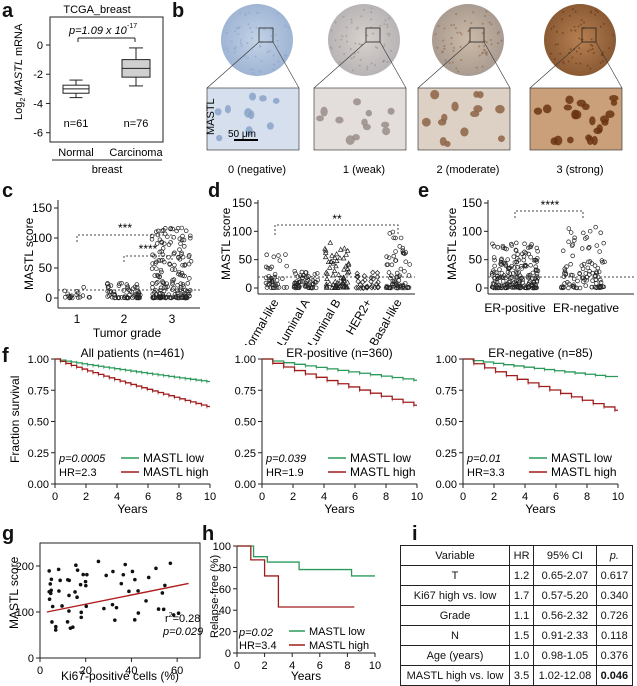 This screenshot has width=637, height=686. What do you see at coordinates (565, 555) in the screenshot?
I see `table-header-ci: 95% CI` at bounding box center [565, 555].